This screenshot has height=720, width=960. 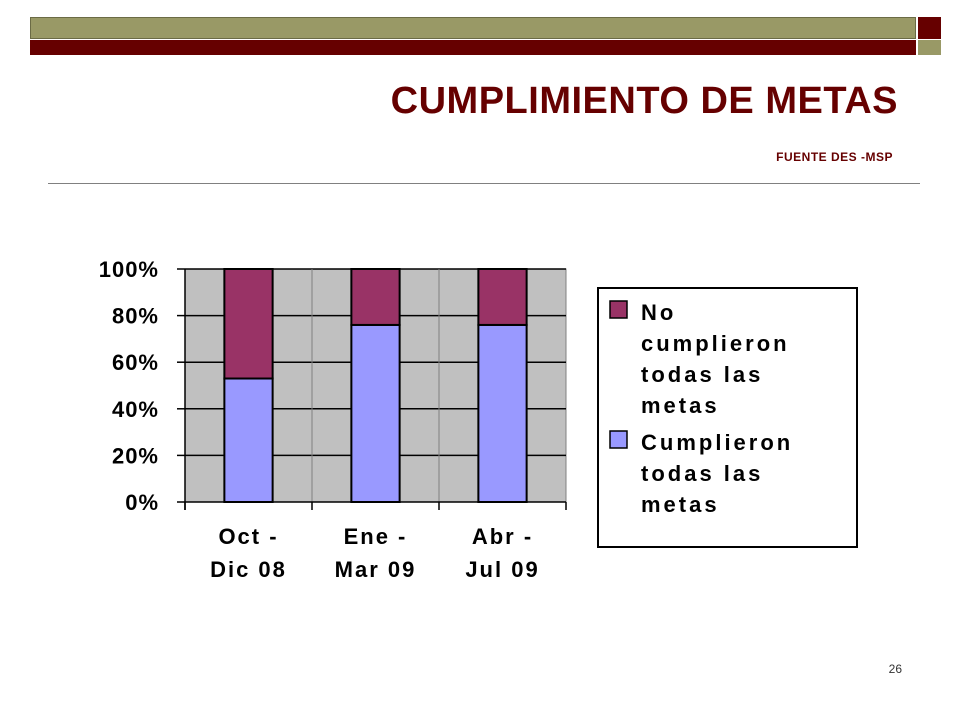 I want to click on corner-square-olive, so click(x=929, y=47).